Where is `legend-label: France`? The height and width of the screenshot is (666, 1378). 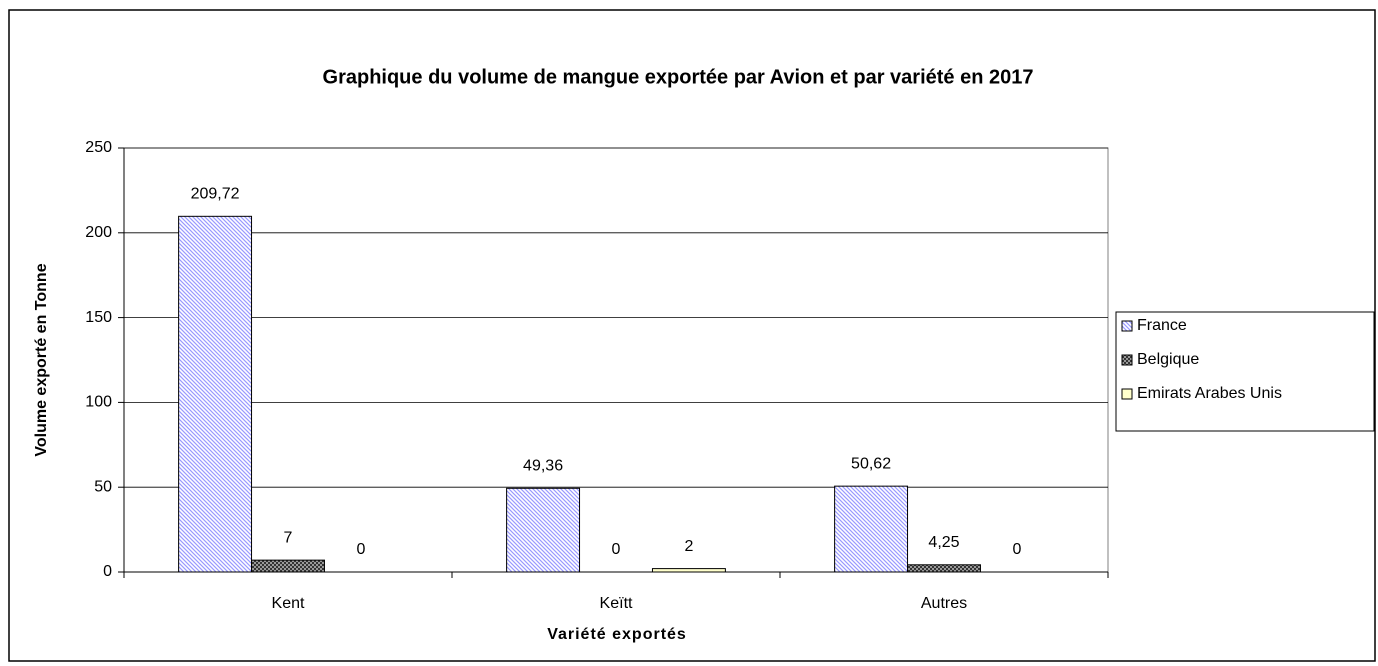 legend-label: France is located at coordinates (1162, 325).